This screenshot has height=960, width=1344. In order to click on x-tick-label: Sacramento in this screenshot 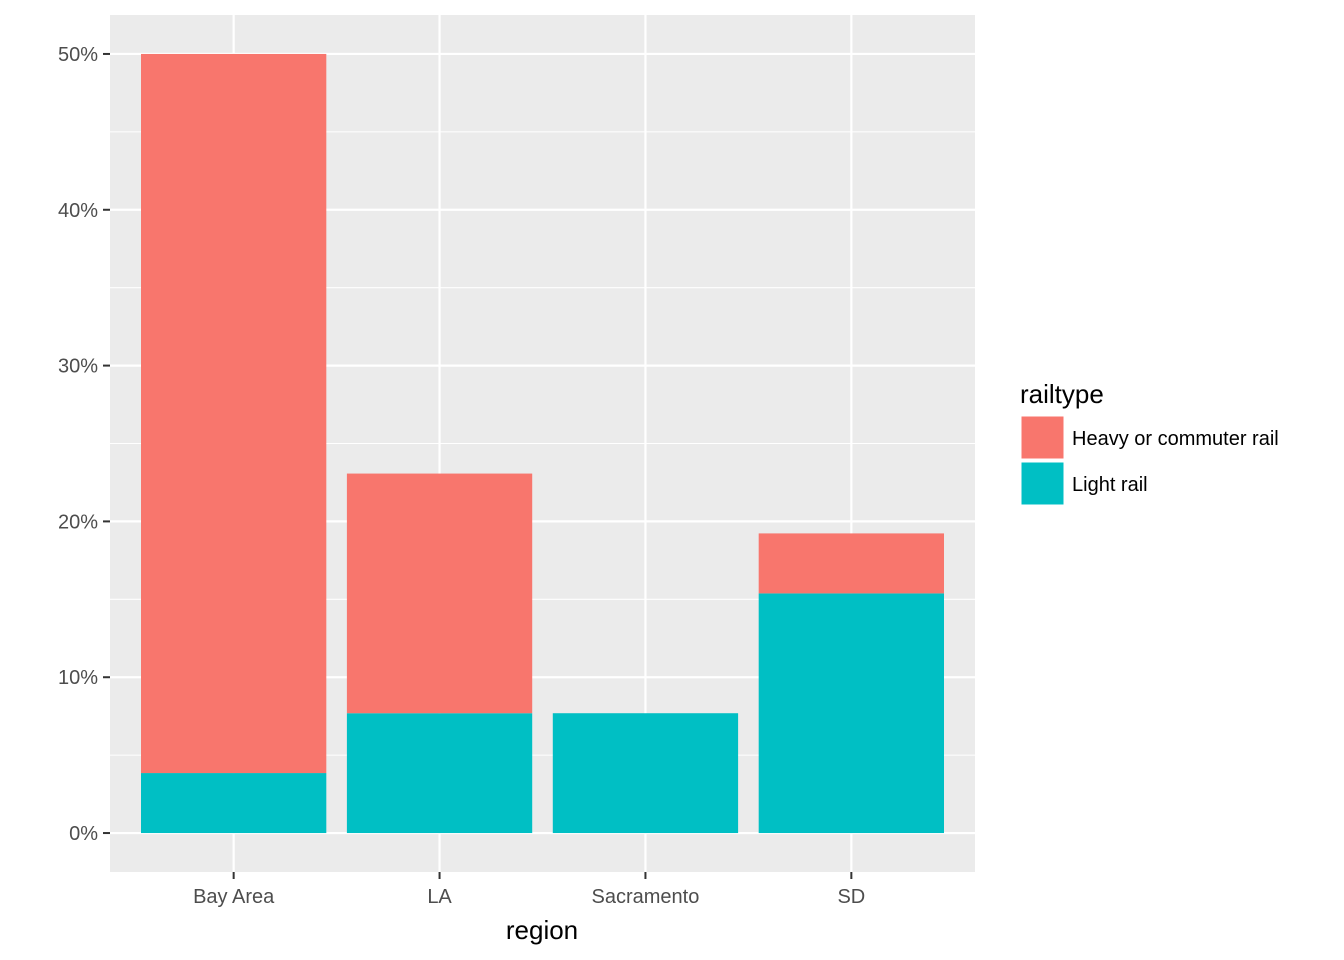, I will do `click(646, 897)`.